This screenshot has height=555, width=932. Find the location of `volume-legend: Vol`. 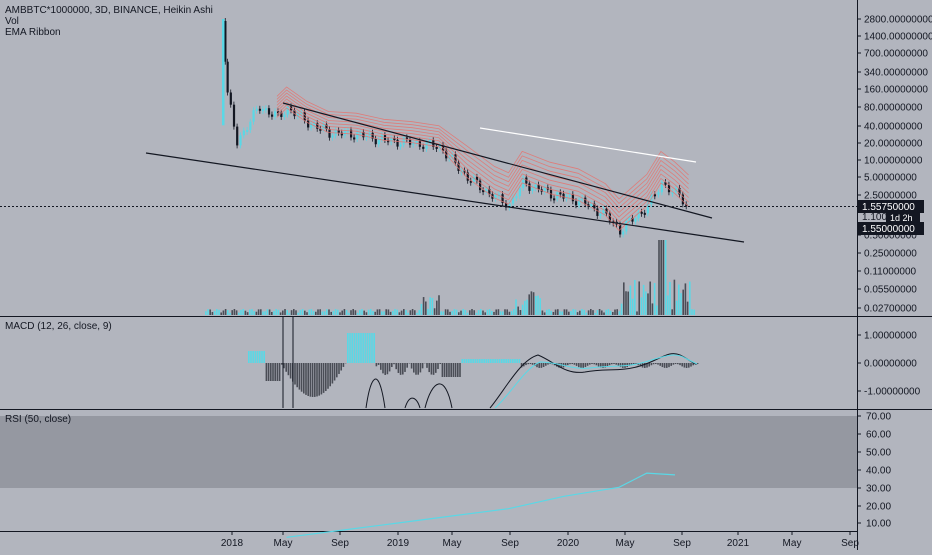

volume-legend: Vol is located at coordinates (12, 21).